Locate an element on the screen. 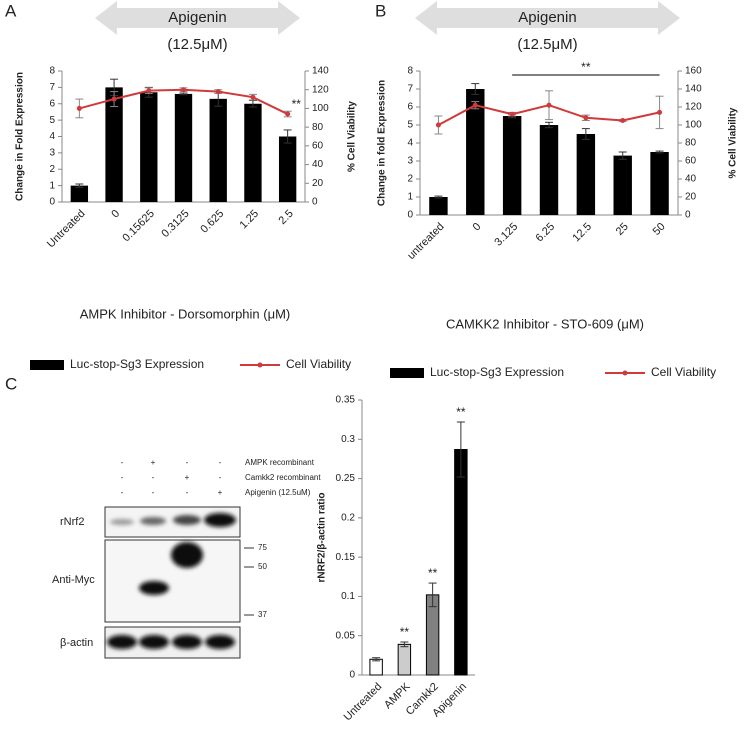 The height and width of the screenshot is (736, 745). y-axis-label: rNRF2/β-actin ratio is located at coordinates (322, 537).